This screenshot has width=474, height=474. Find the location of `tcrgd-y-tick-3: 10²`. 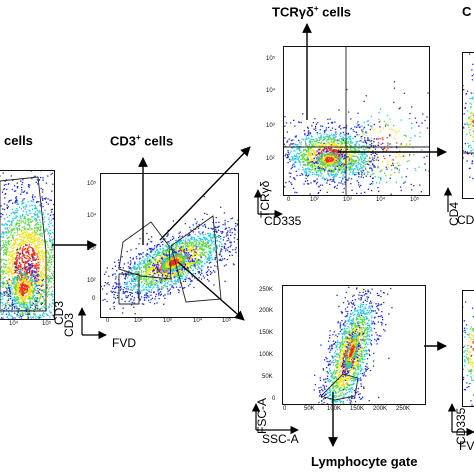

tcrgd-y-tick-3: 10² is located at coordinates (270, 159).